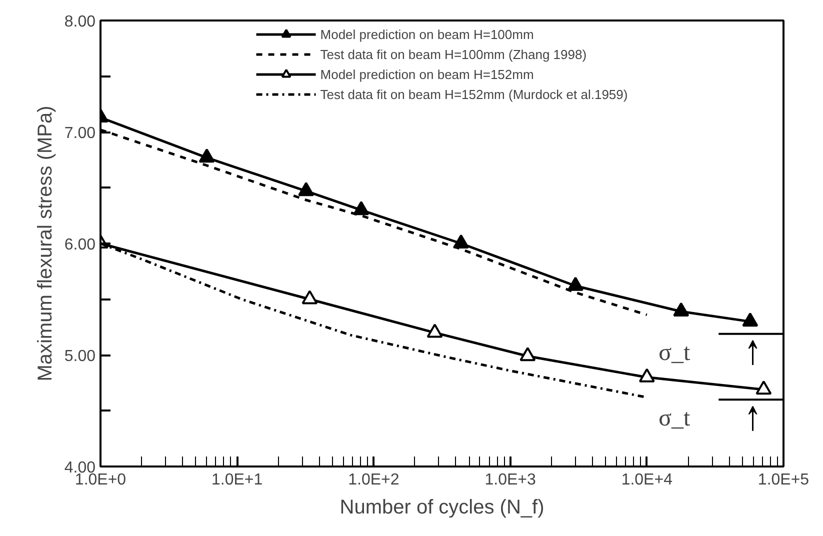 The height and width of the screenshot is (536, 823). I want to click on legend-label: Model prediction on beam H=152mm, so click(427, 74).